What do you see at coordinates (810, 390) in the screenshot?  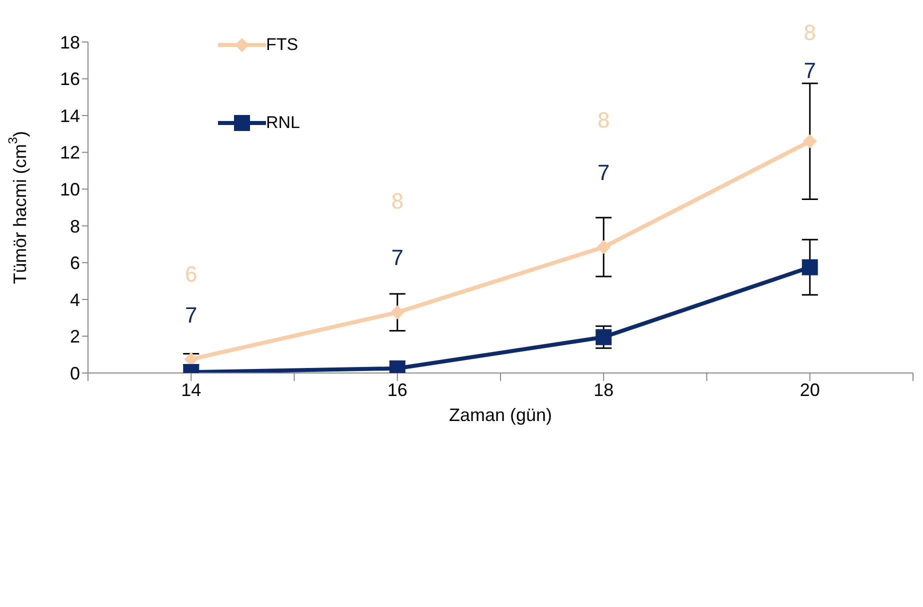 I see `x-tick-label: 20` at bounding box center [810, 390].